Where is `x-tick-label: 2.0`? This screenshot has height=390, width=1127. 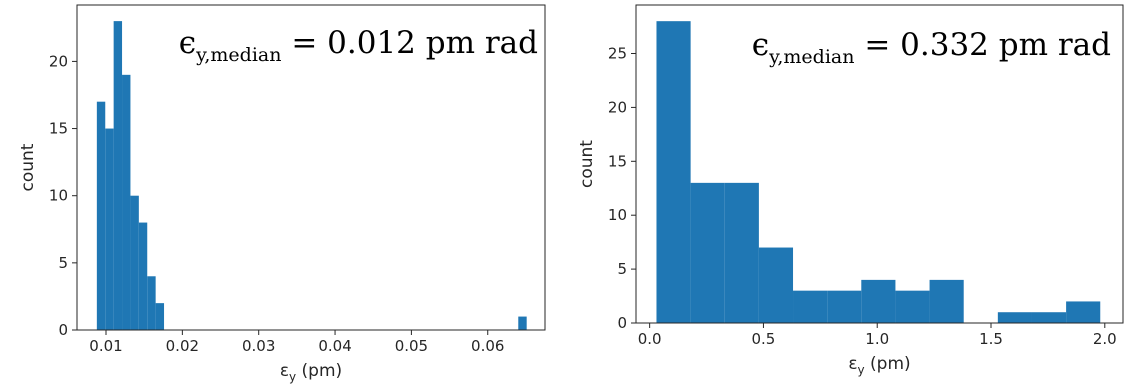
x-tick-label: 2.0 is located at coordinates (1105, 339).